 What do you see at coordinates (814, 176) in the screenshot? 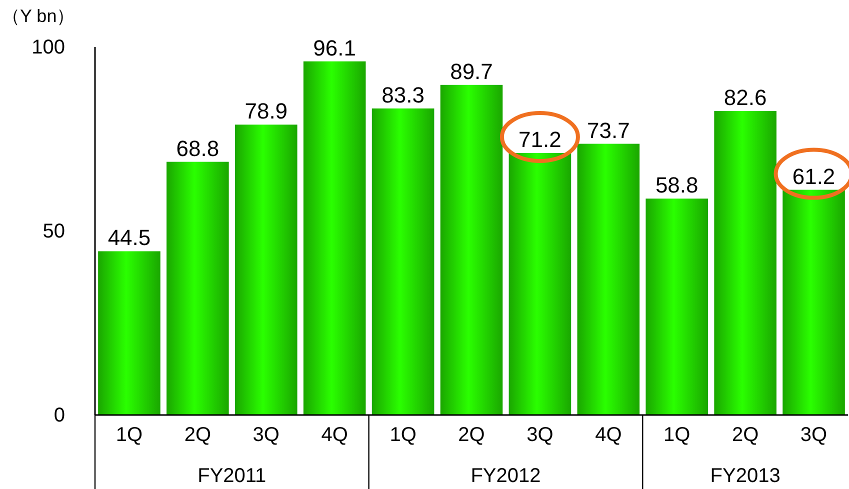
I see `data-label: 61.2` at bounding box center [814, 176].